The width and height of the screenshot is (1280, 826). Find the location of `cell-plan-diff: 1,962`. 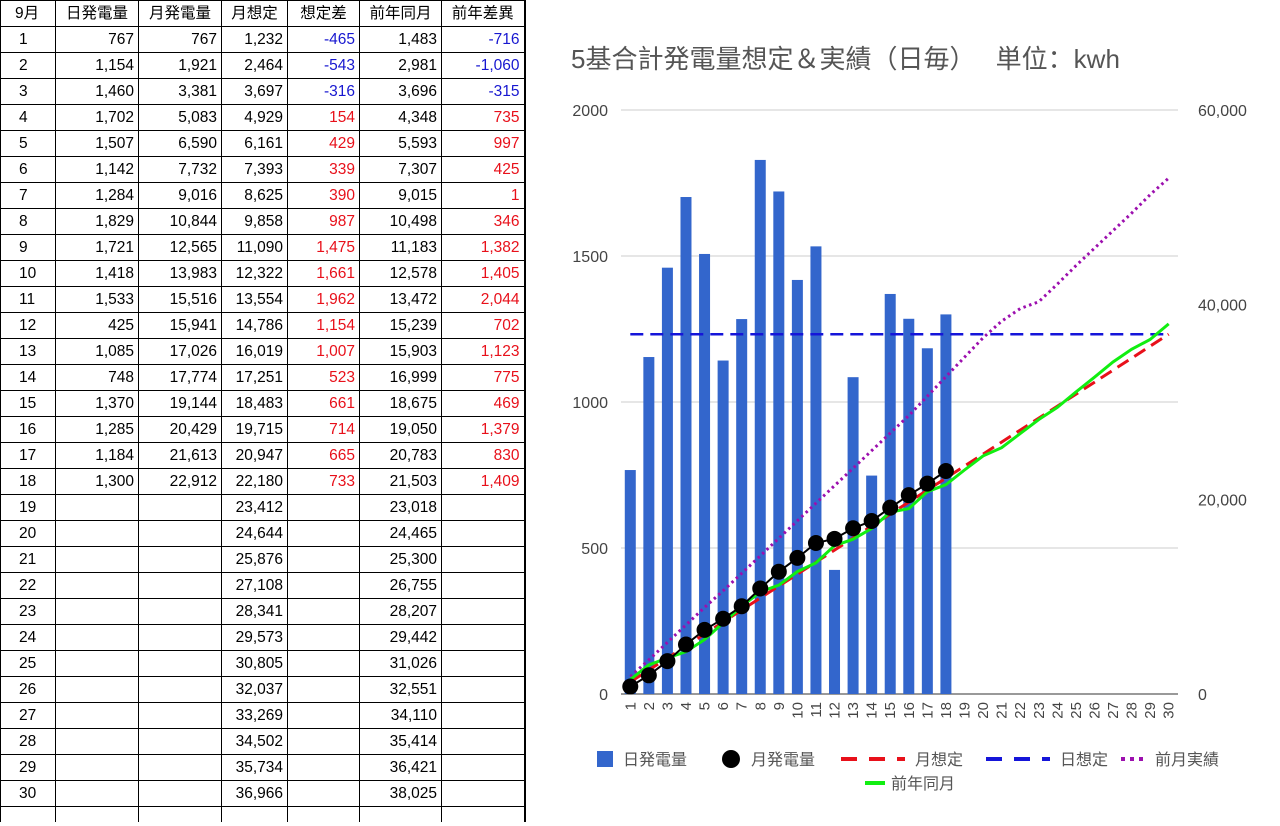

cell-plan-diff: 1,962 is located at coordinates (323, 299).